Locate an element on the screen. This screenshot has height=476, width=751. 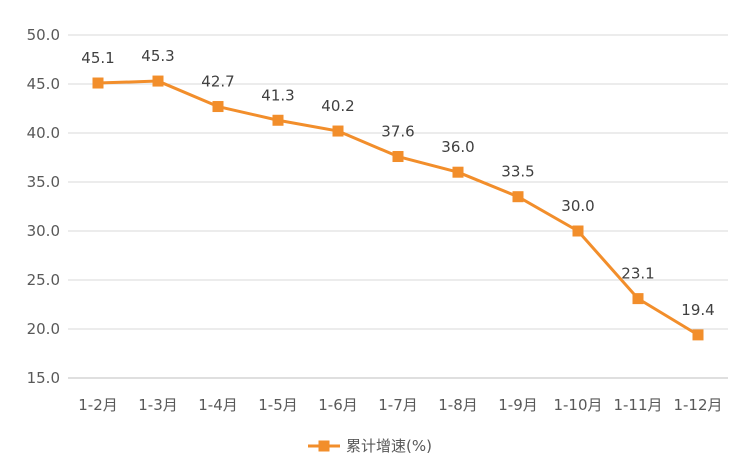
y-axis-tick-labels: 15.0 20.0 25.0 30.0 35.0 40.0 45.0 50.0 is located at coordinates (43, 206).